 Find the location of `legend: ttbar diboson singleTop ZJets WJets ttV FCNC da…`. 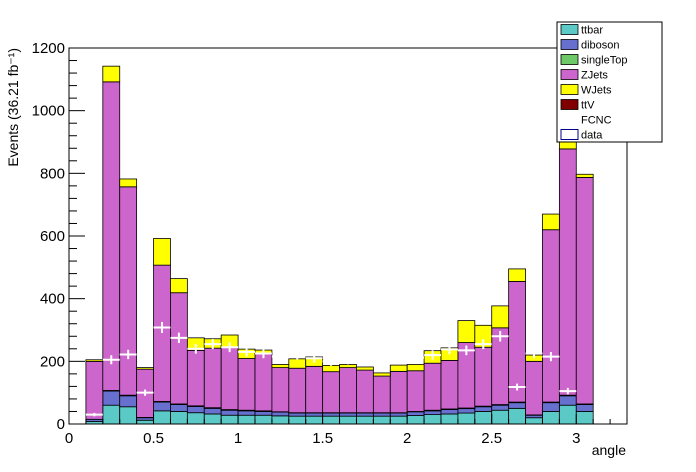

legend: ttbar diboson singleTop ZJets WJets ttV FCNC da… is located at coordinates (609, 82).